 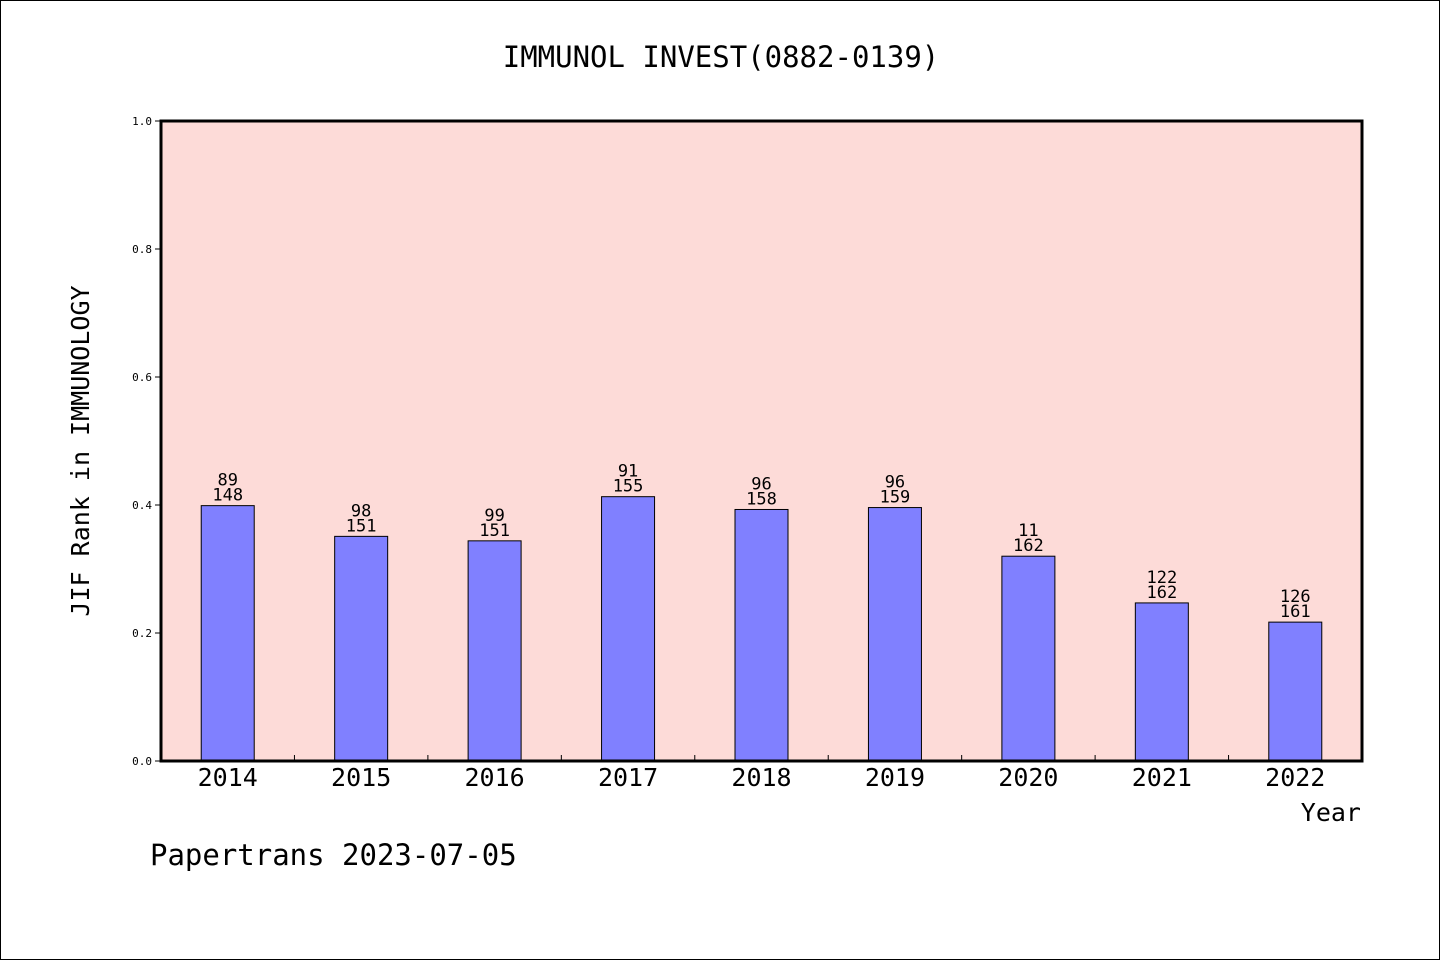 I want to click on x-axis-label: Year, so click(x=1331, y=812).